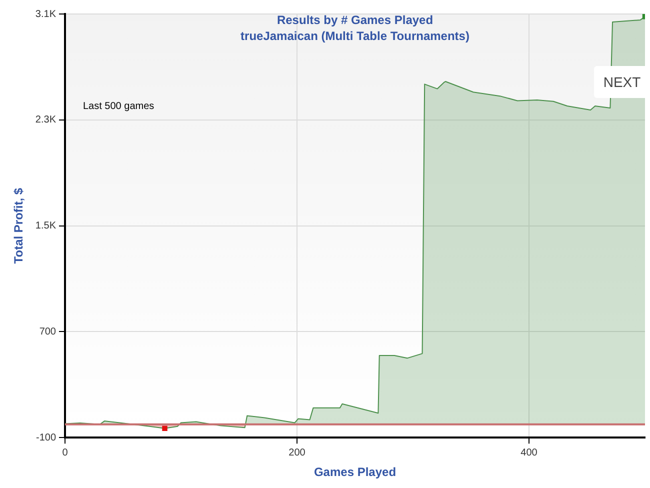  I want to click on chart-title: Results by # Games Played, so click(355, 20).